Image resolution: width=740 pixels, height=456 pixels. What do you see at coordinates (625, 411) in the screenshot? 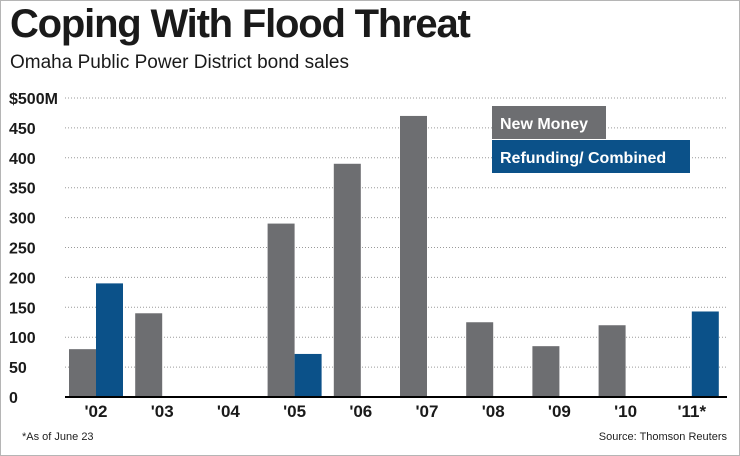
I see `x-tick-label-10: '10` at bounding box center [625, 411].